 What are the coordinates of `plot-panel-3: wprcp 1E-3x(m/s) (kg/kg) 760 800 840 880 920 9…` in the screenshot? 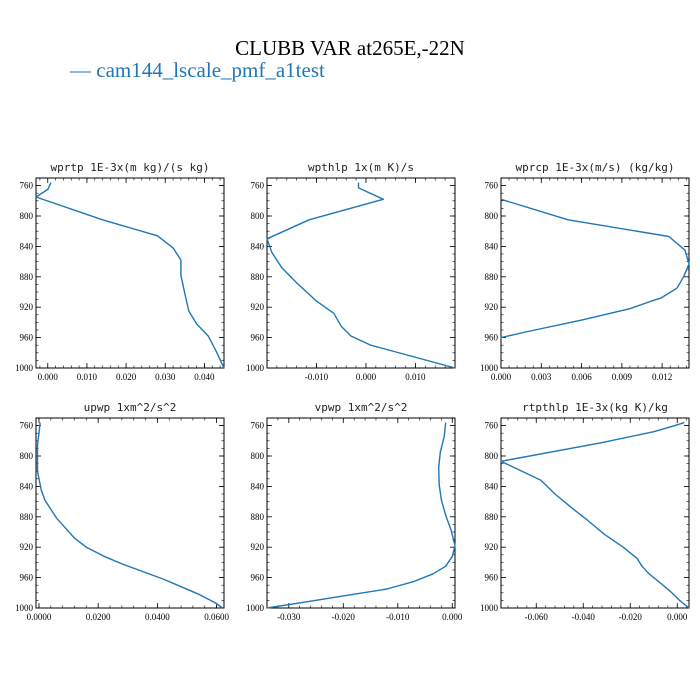 It's located at (585, 271).